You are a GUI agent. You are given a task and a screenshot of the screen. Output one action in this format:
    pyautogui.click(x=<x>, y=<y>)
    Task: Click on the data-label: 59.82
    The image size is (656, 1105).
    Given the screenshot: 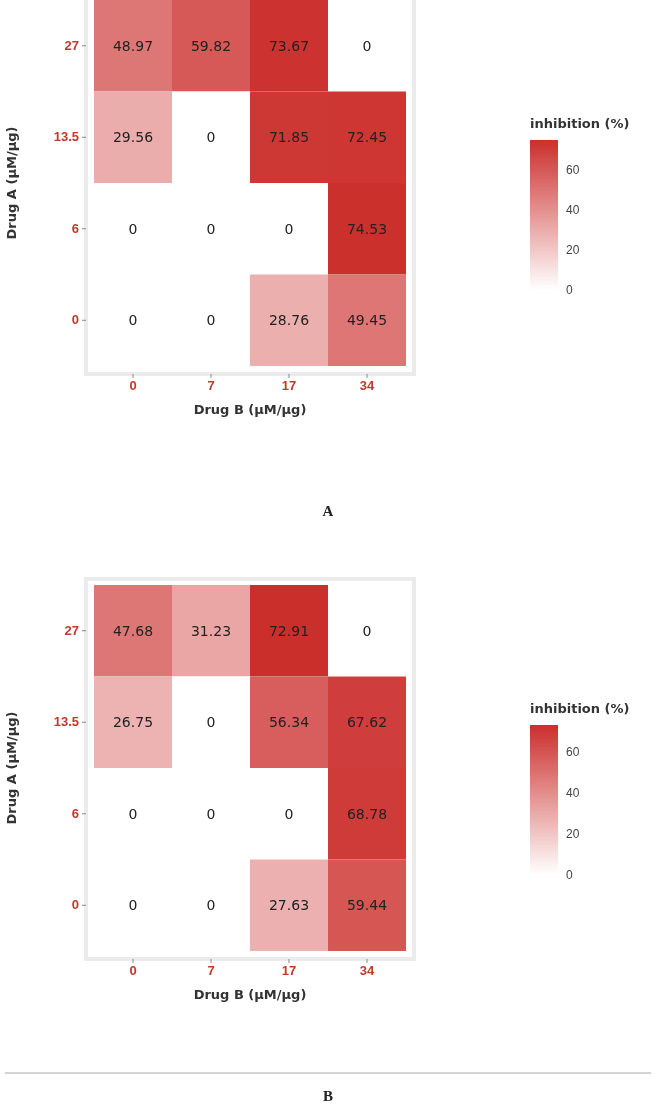 What is the action you would take?
    pyautogui.click(x=211, y=45)
    